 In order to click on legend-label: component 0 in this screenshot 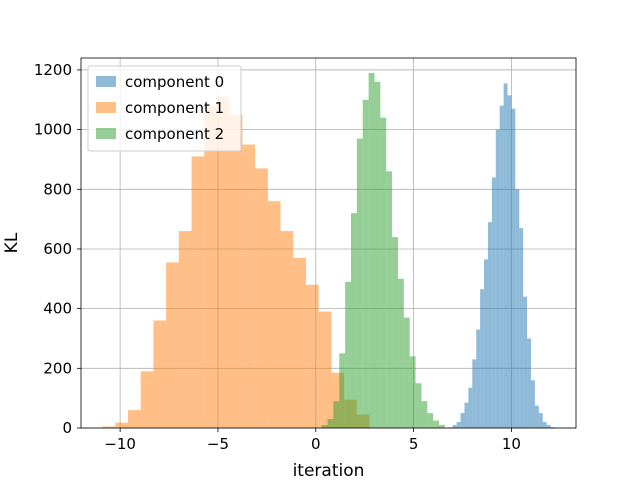, I will do `click(174, 82)`.